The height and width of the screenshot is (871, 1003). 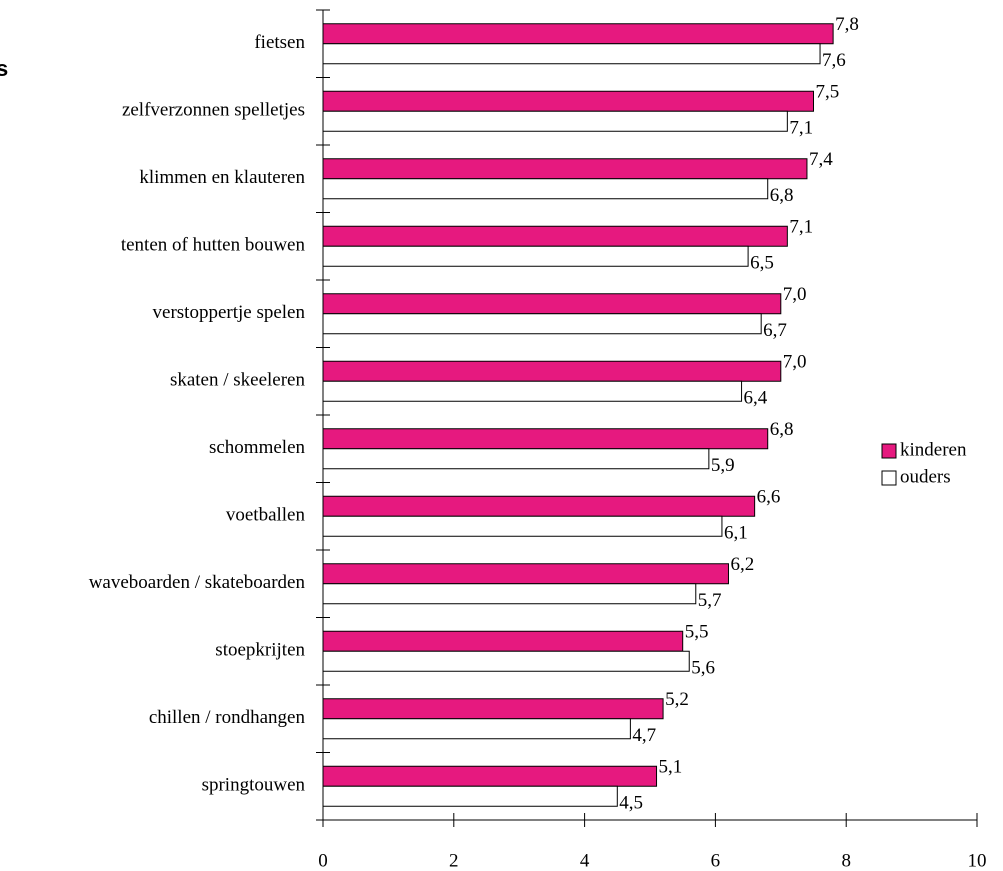 What do you see at coordinates (677, 699) in the screenshot?
I see `value-label: 5,2` at bounding box center [677, 699].